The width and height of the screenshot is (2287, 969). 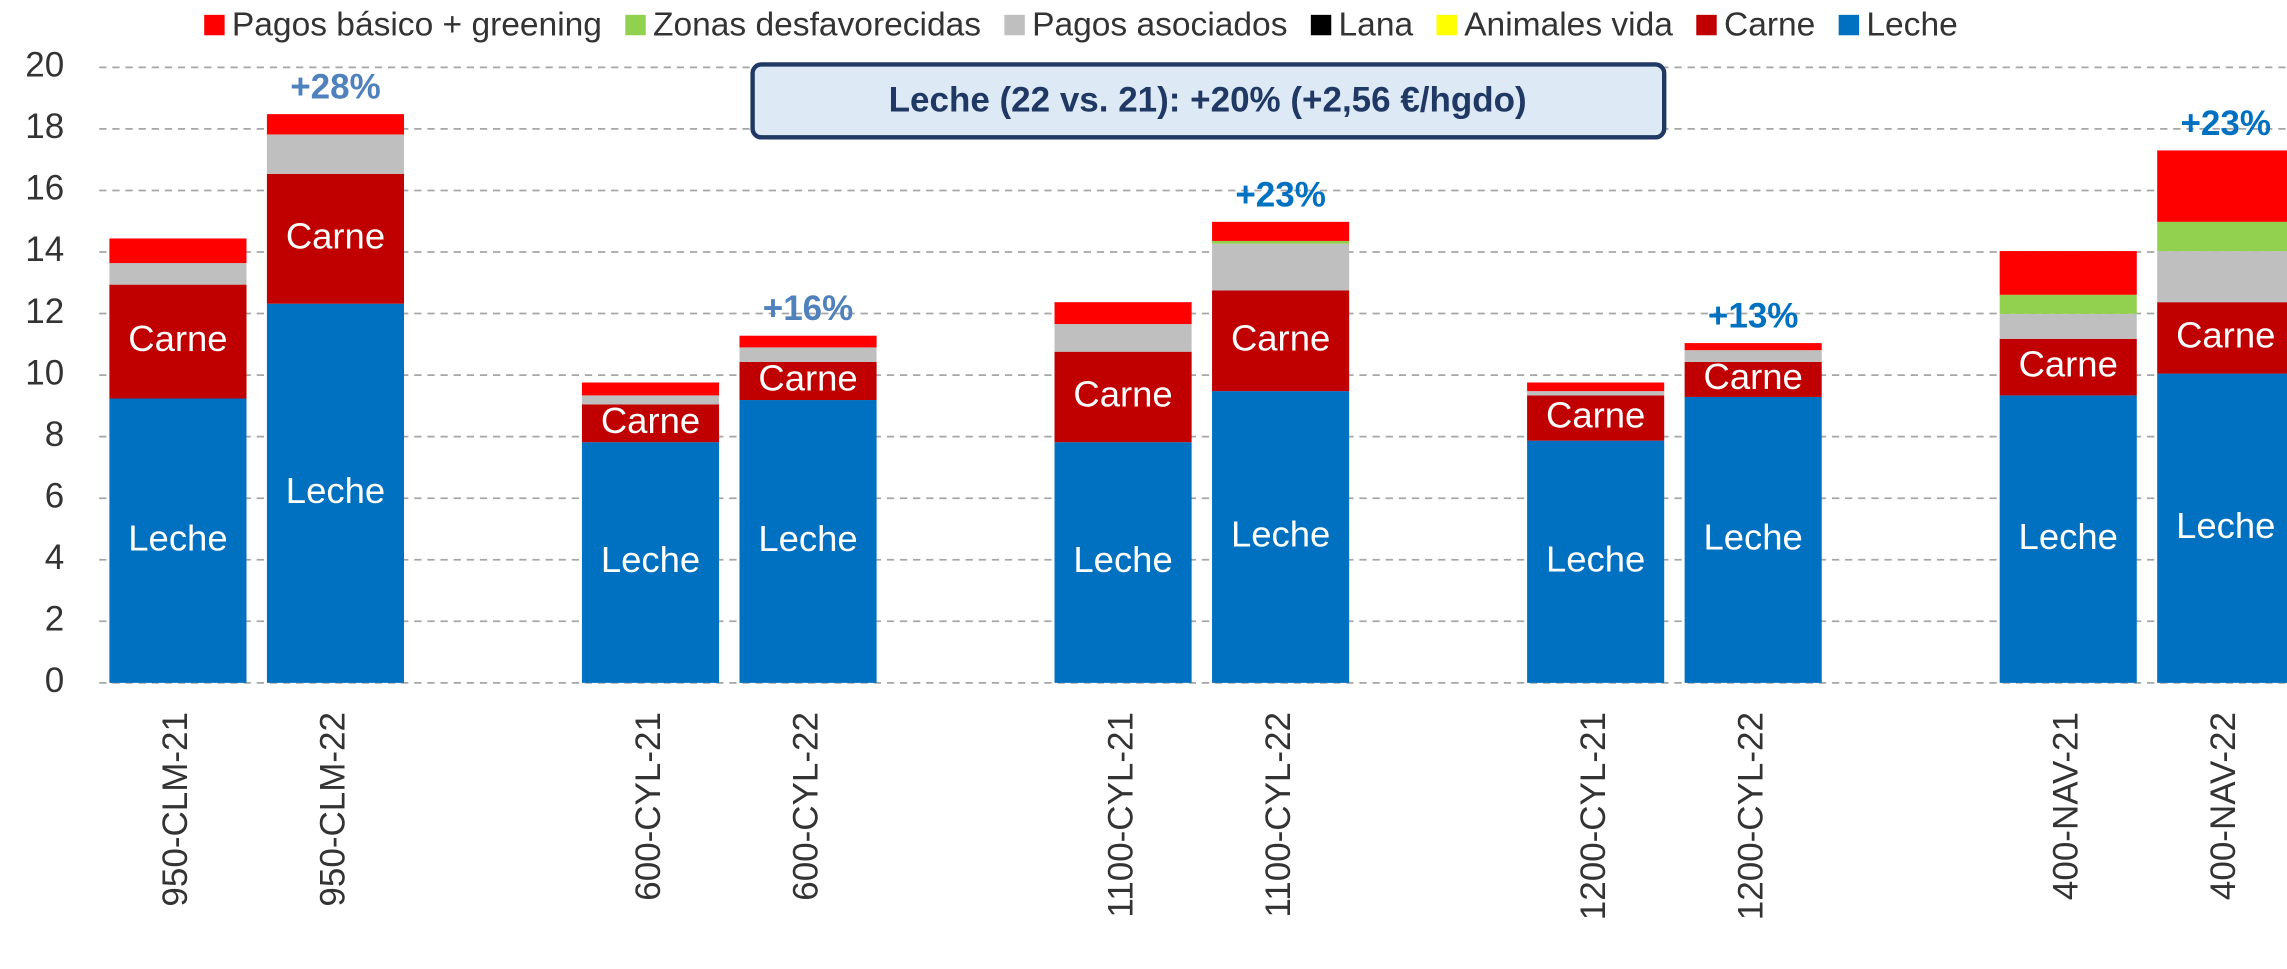 I want to click on legend-label: Leche, so click(x=1911, y=24).